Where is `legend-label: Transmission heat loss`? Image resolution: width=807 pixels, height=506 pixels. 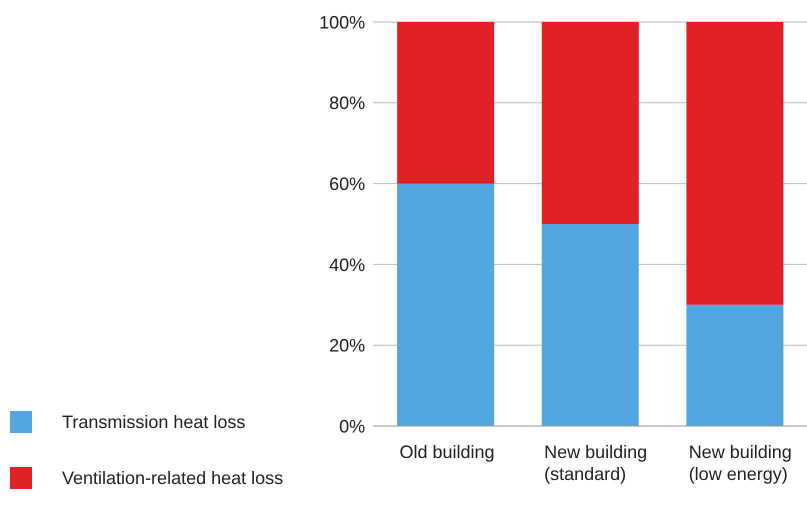
legend-label: Transmission heat loss is located at coordinates (154, 422).